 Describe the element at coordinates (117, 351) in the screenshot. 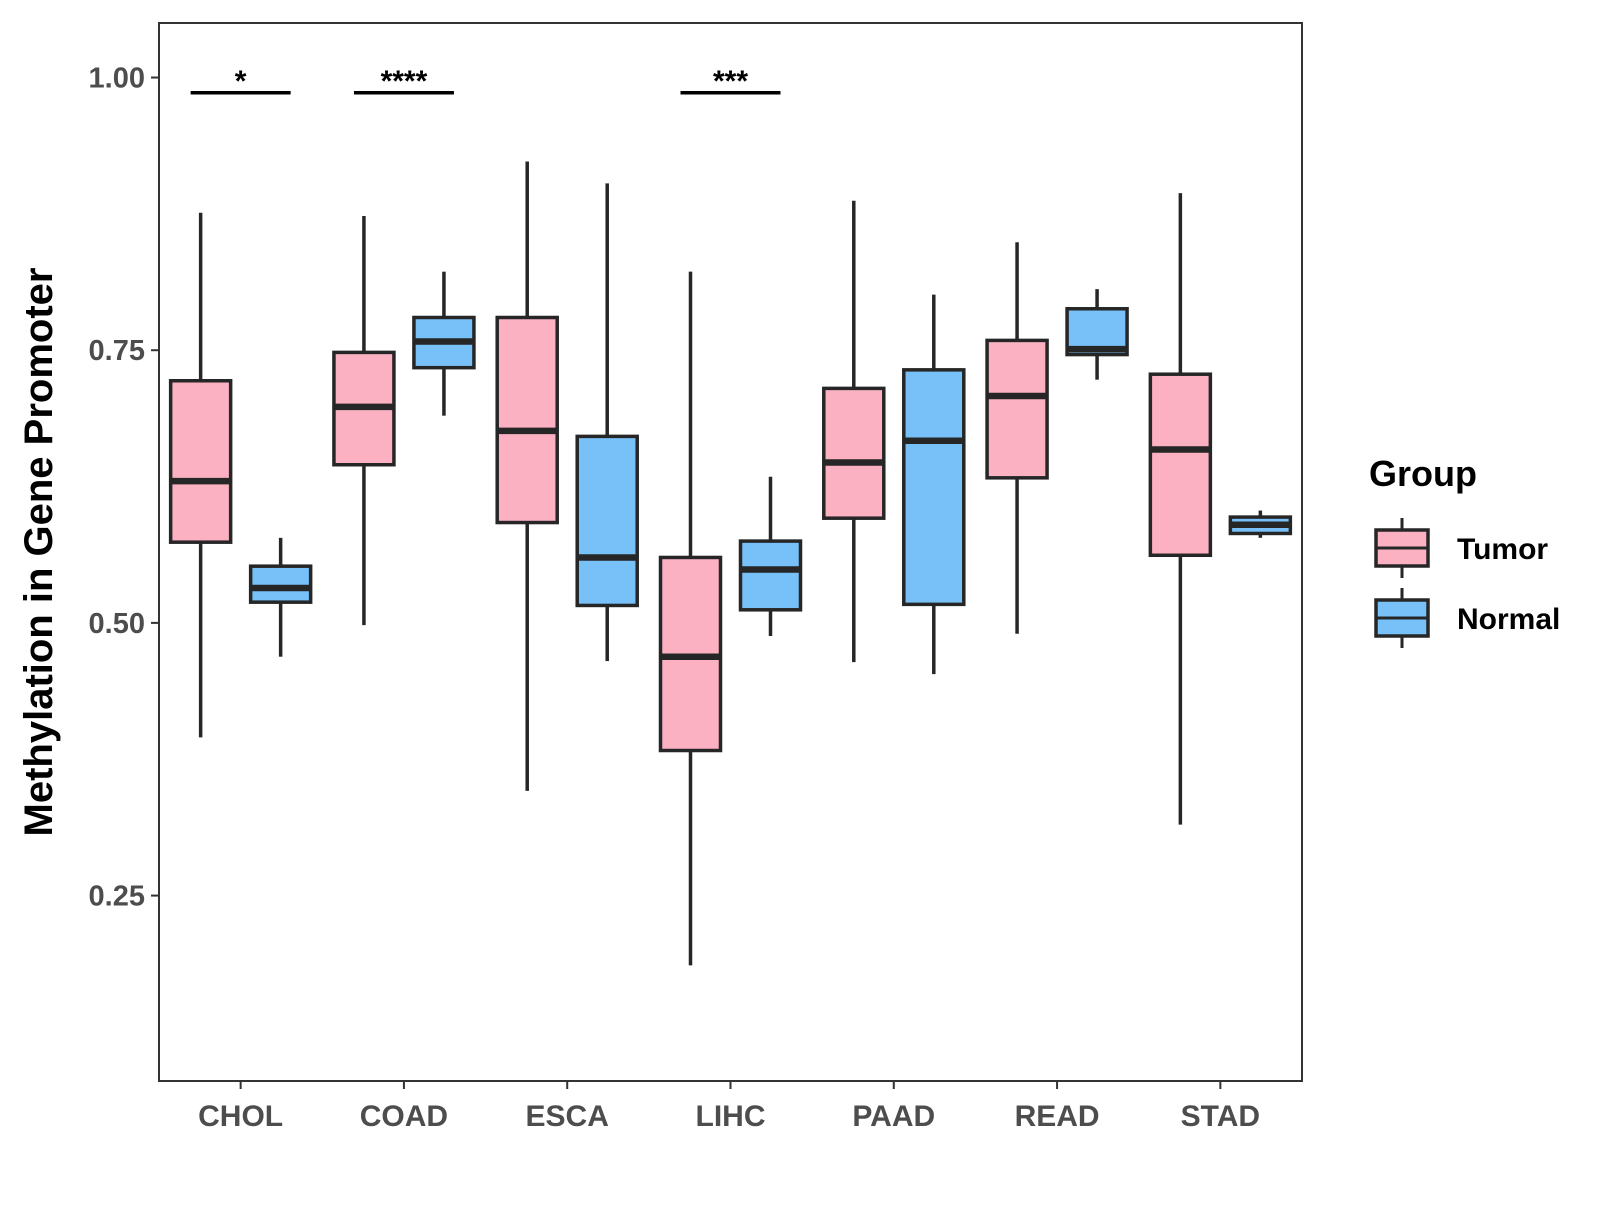

I see `y-tick-label: 0.75` at that location.